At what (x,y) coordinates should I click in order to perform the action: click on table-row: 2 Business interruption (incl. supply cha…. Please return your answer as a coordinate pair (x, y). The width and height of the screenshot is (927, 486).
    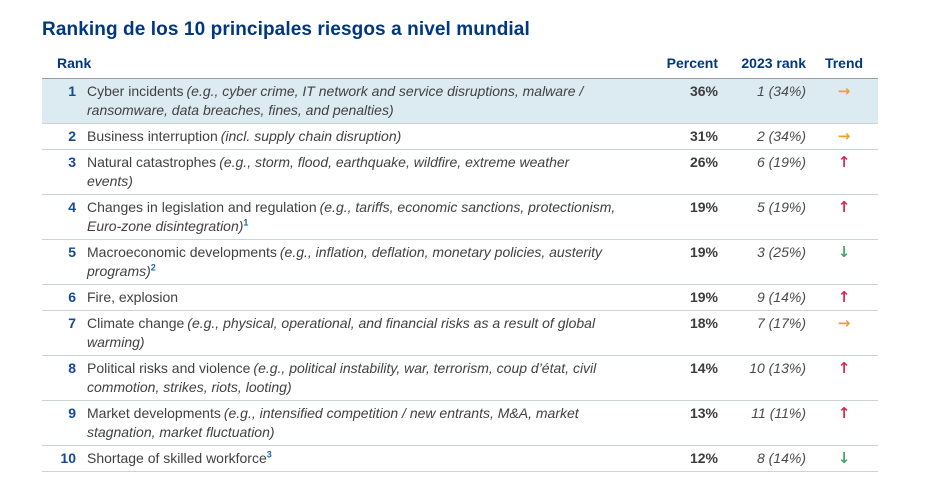
    Looking at the image, I should click on (460, 137).